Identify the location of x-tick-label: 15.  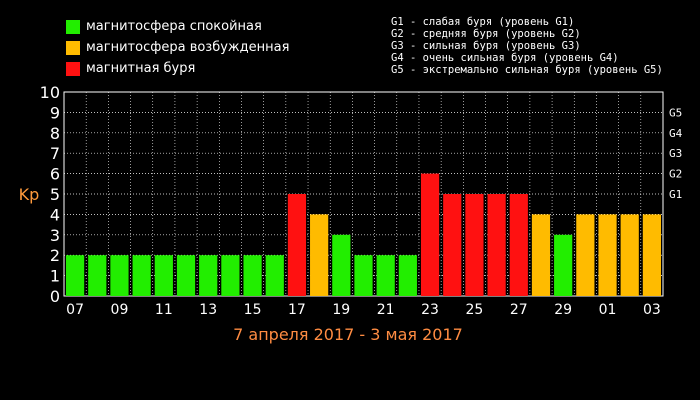
(253, 310).